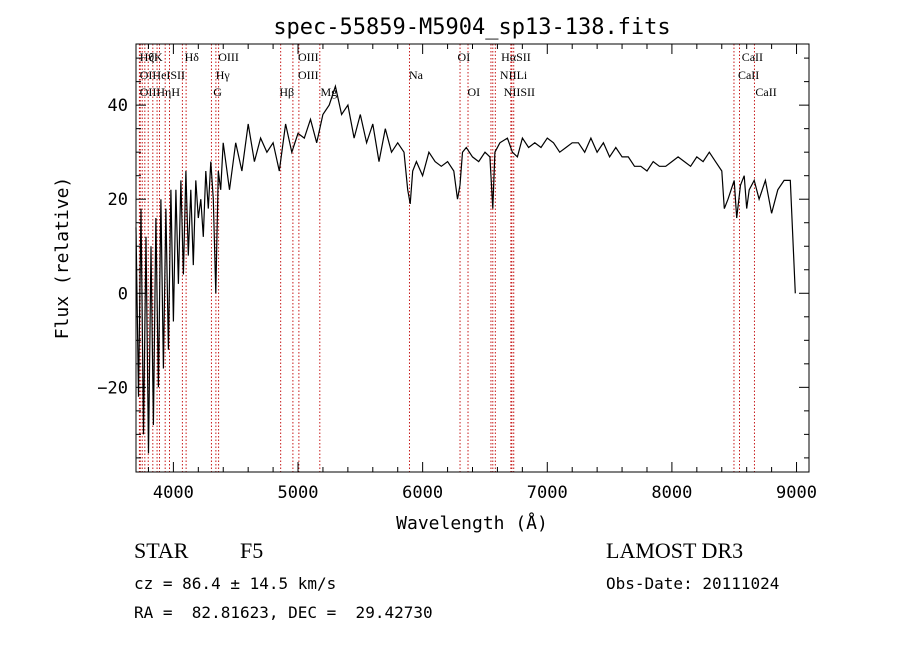 The image size is (900, 649). Describe the element at coordinates (422, 493) in the screenshot. I see `x-tick-label: 6000` at that location.